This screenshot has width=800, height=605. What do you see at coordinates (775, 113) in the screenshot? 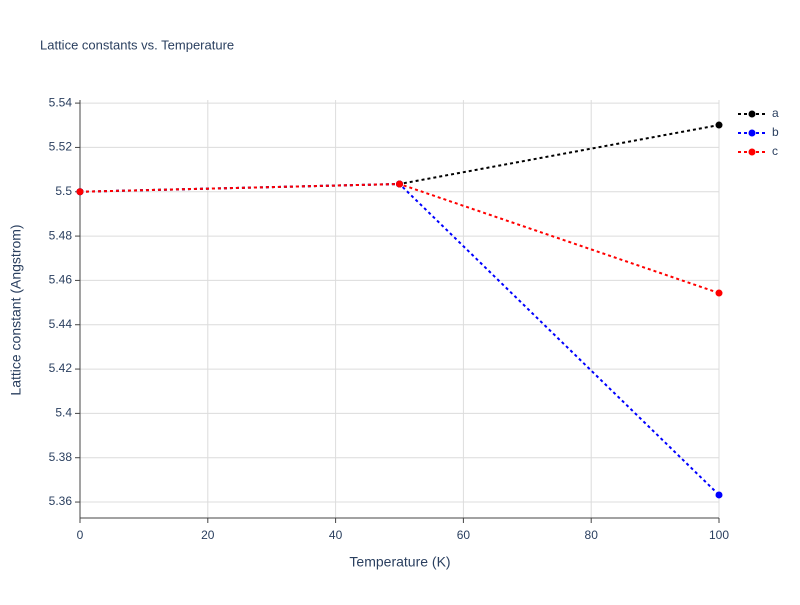
I see `legend-label: a` at bounding box center [775, 113].